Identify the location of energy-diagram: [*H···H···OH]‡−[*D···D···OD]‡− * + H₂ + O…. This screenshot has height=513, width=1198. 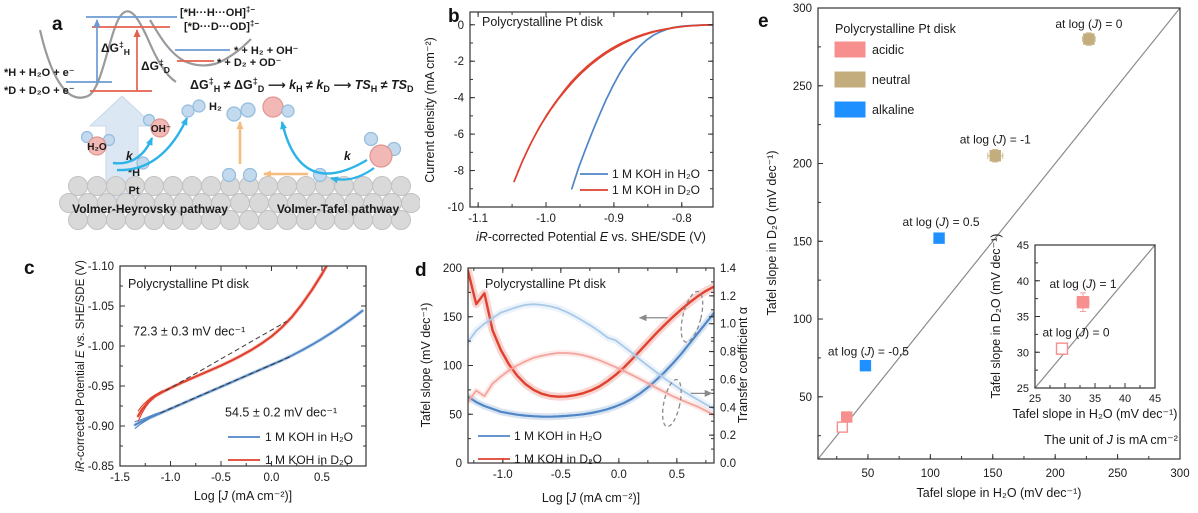
(209, 52).